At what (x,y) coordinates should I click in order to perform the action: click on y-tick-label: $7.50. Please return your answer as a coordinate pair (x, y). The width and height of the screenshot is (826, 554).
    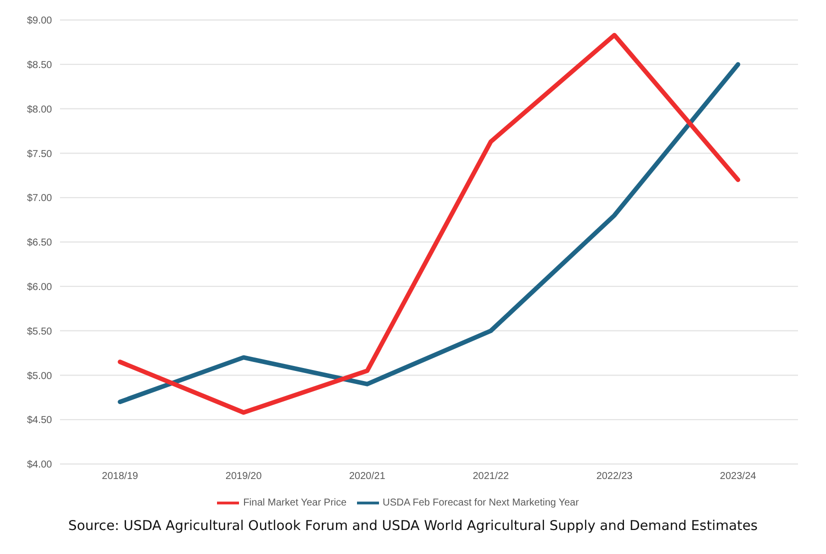
    Looking at the image, I should click on (39, 154).